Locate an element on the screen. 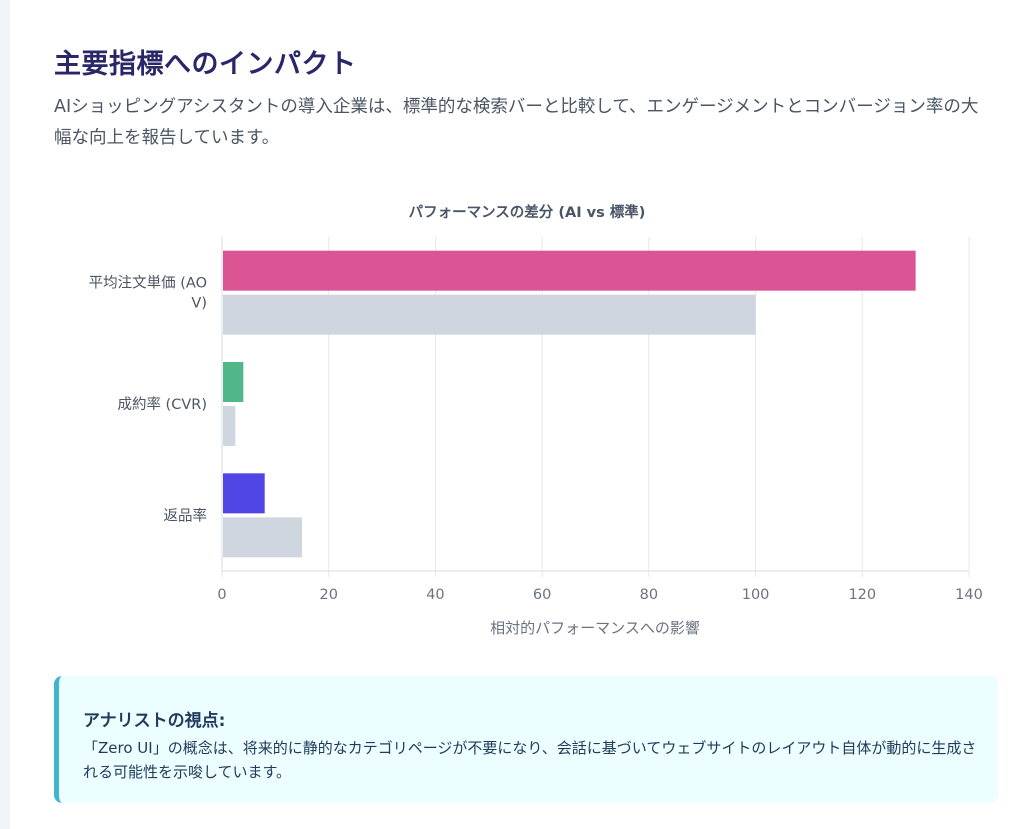 The height and width of the screenshot is (829, 1024). x-tick-label-1: 20 is located at coordinates (328, 595).